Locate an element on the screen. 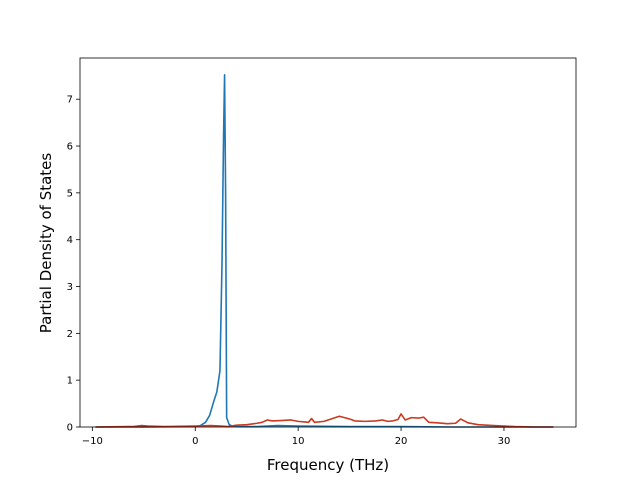 The width and height of the screenshot is (640, 480). y-tick-label: 0 is located at coordinates (70, 428).